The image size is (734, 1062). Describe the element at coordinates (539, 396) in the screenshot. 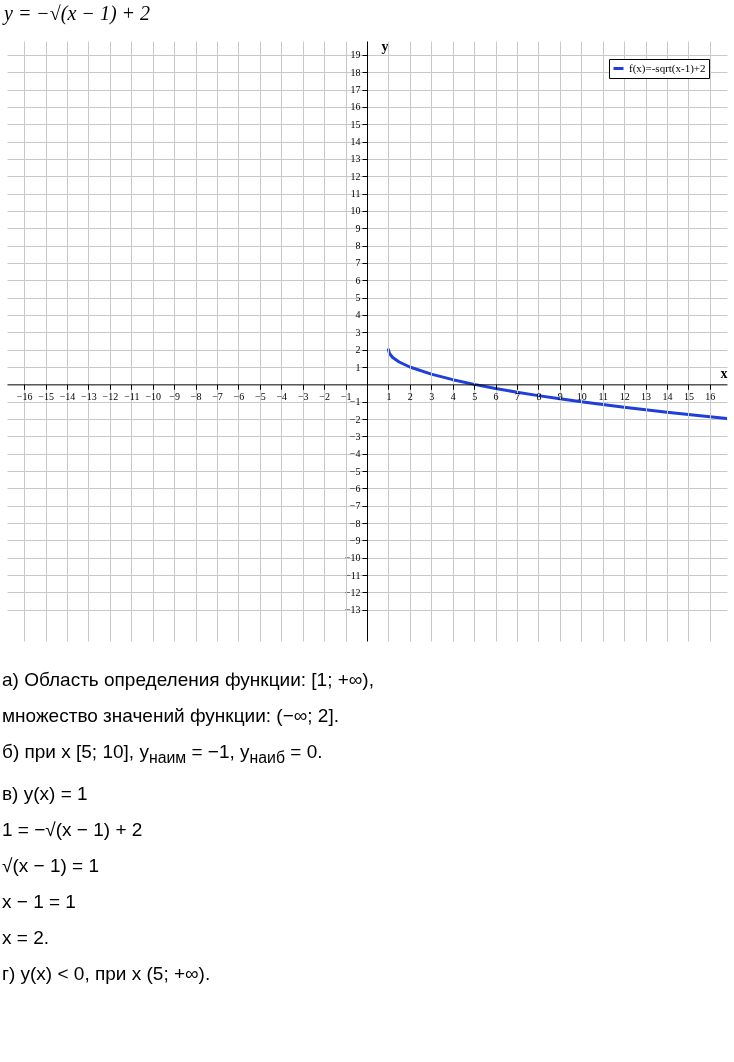

I see `x-tick-label: 8` at that location.